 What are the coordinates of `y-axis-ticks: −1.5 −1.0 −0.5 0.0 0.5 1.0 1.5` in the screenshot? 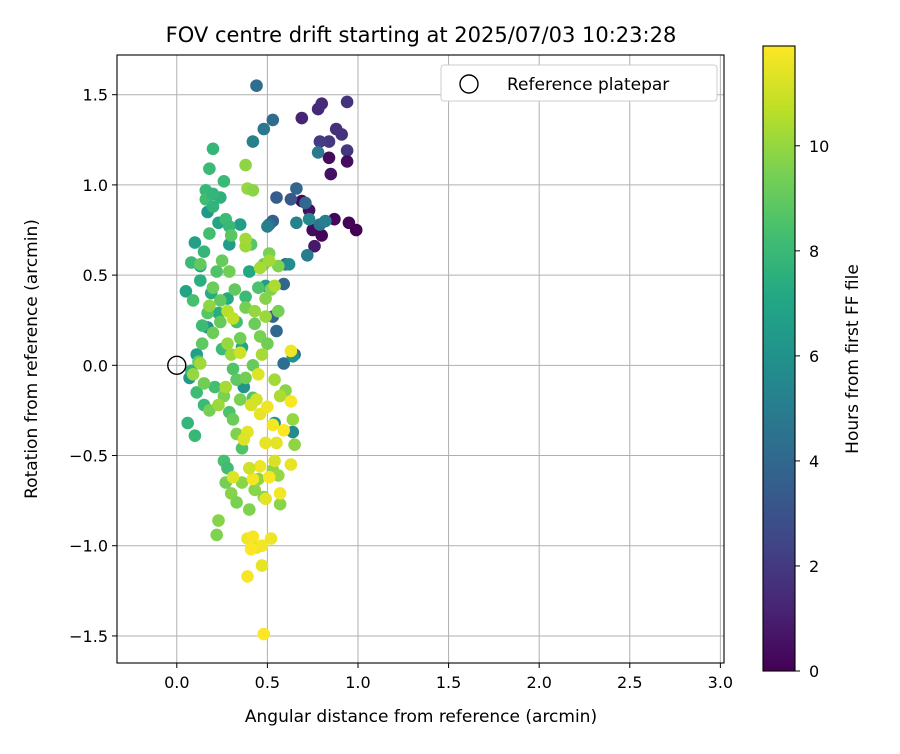 It's located at (93, 366).